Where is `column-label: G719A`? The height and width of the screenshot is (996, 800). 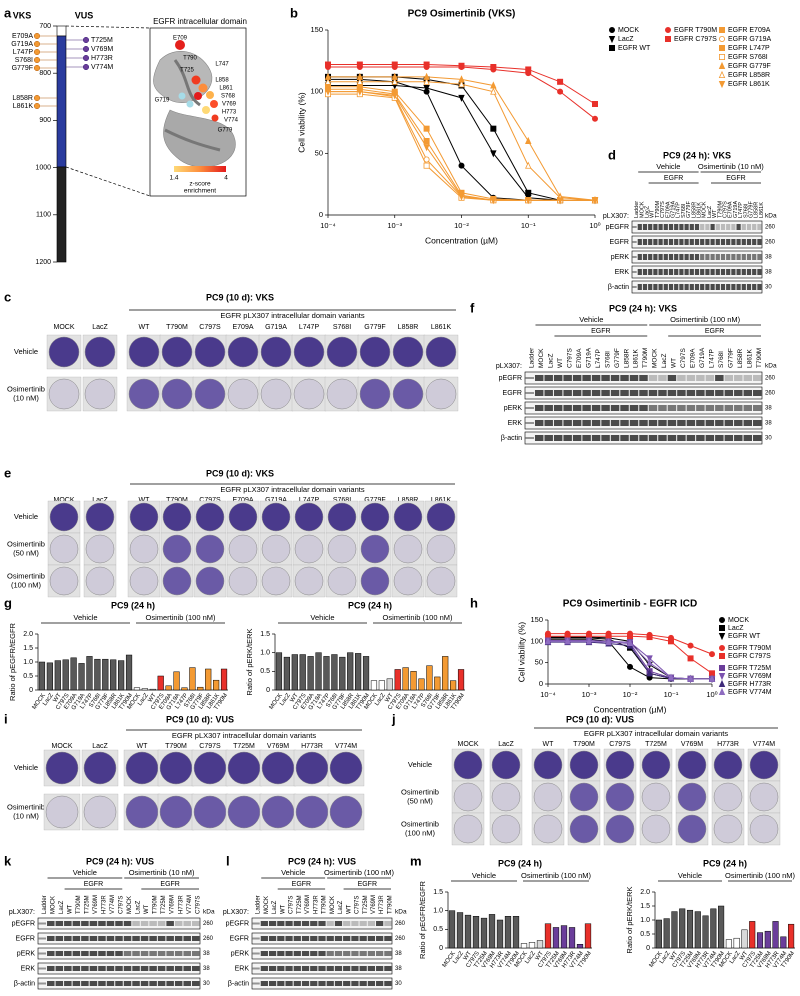
column-label: G719A is located at coordinates (276, 327).